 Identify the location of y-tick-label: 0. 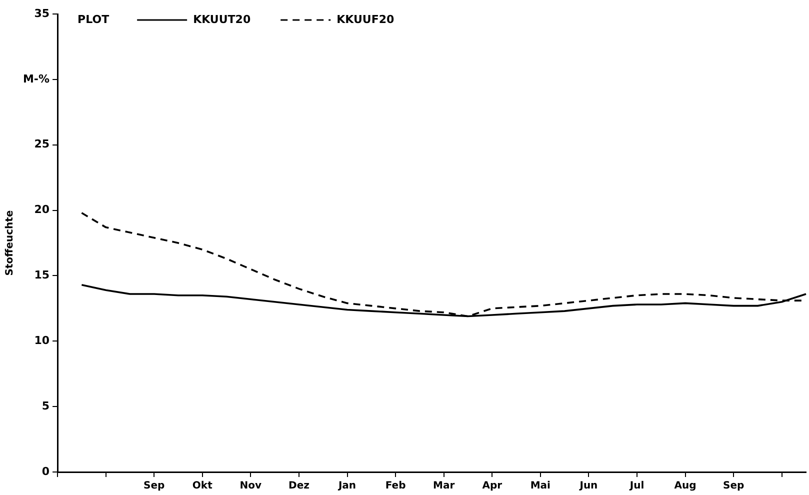
(46, 471).